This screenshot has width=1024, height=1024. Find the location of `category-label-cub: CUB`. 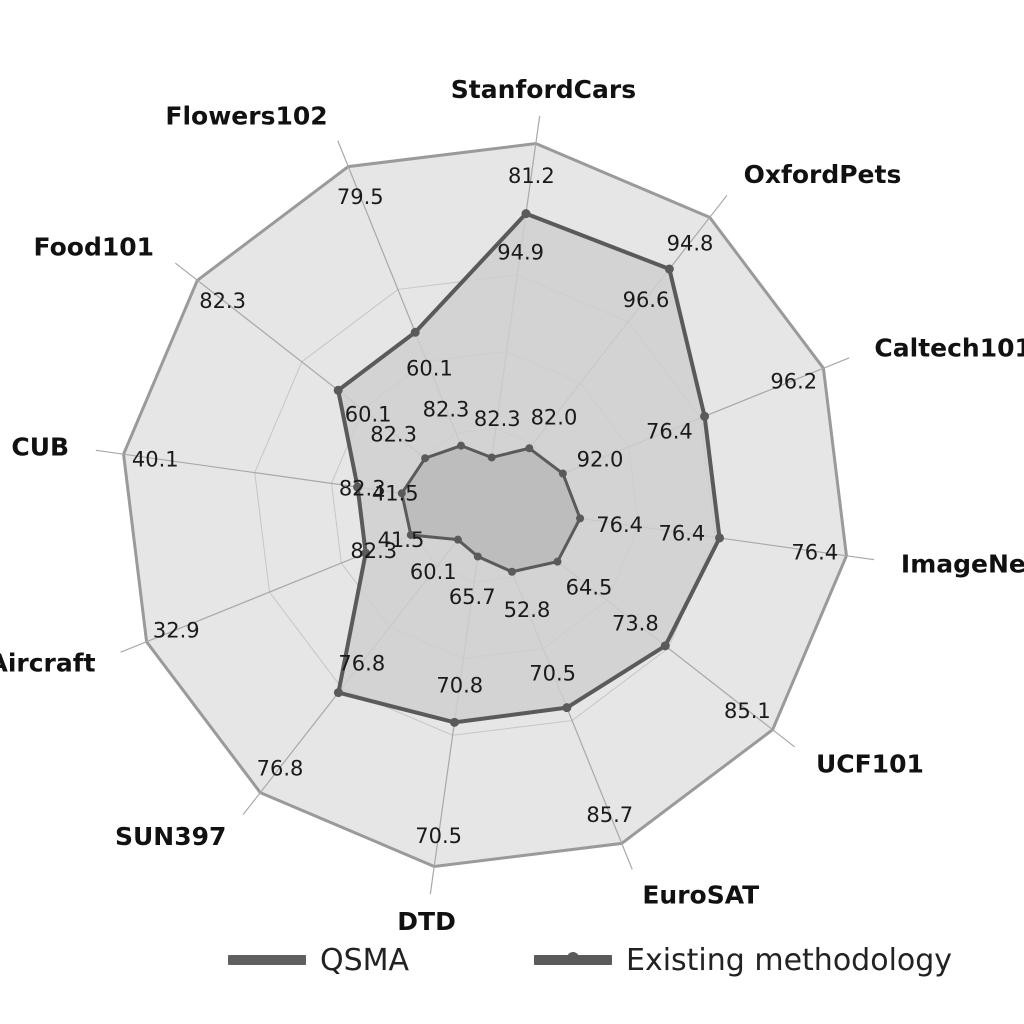

category-label-cub: CUB is located at coordinates (40, 447).